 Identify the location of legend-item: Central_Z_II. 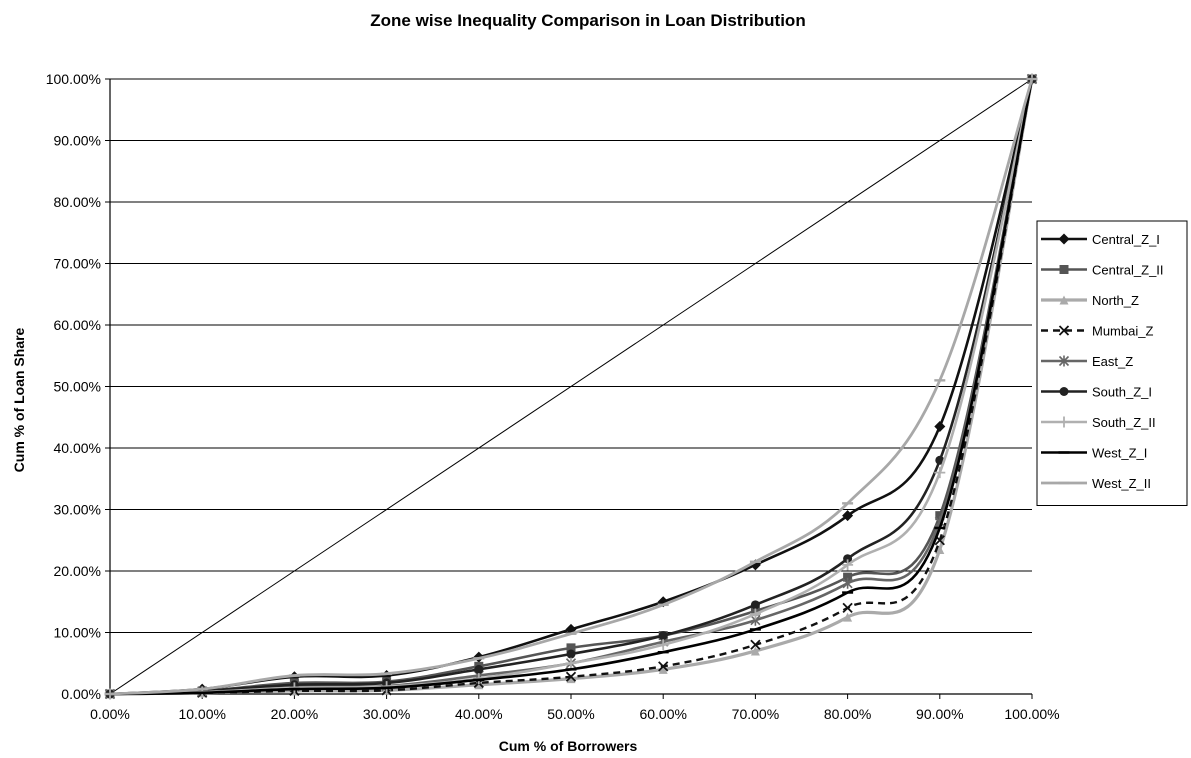
(1102, 270).